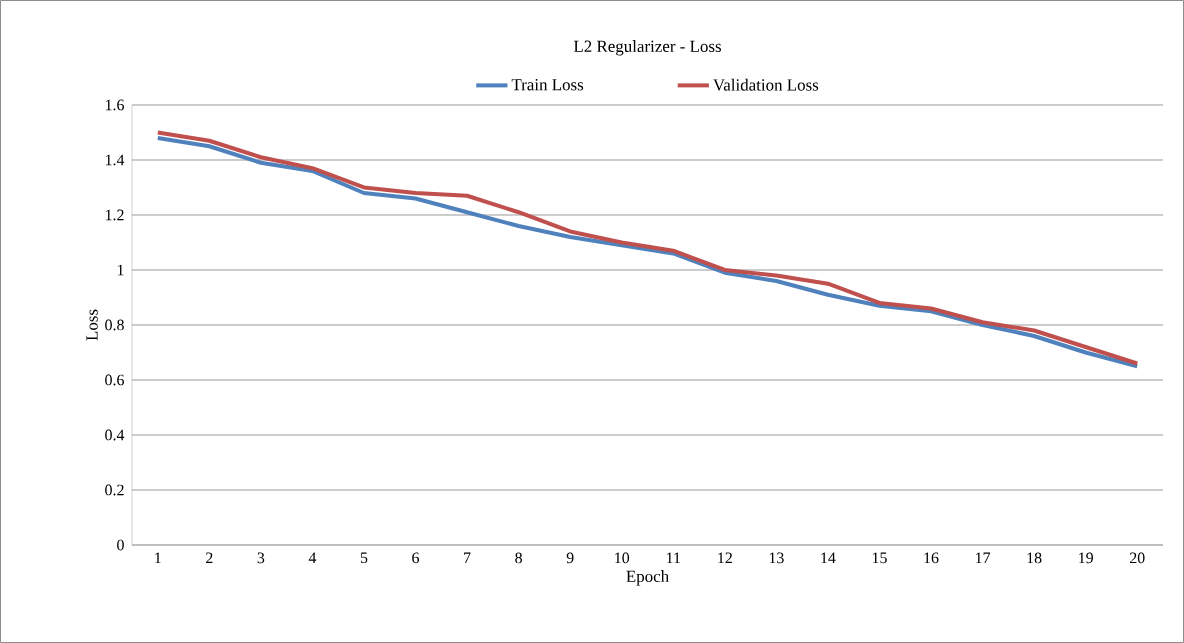  I want to click on x-tick-label: 14, so click(828, 558).